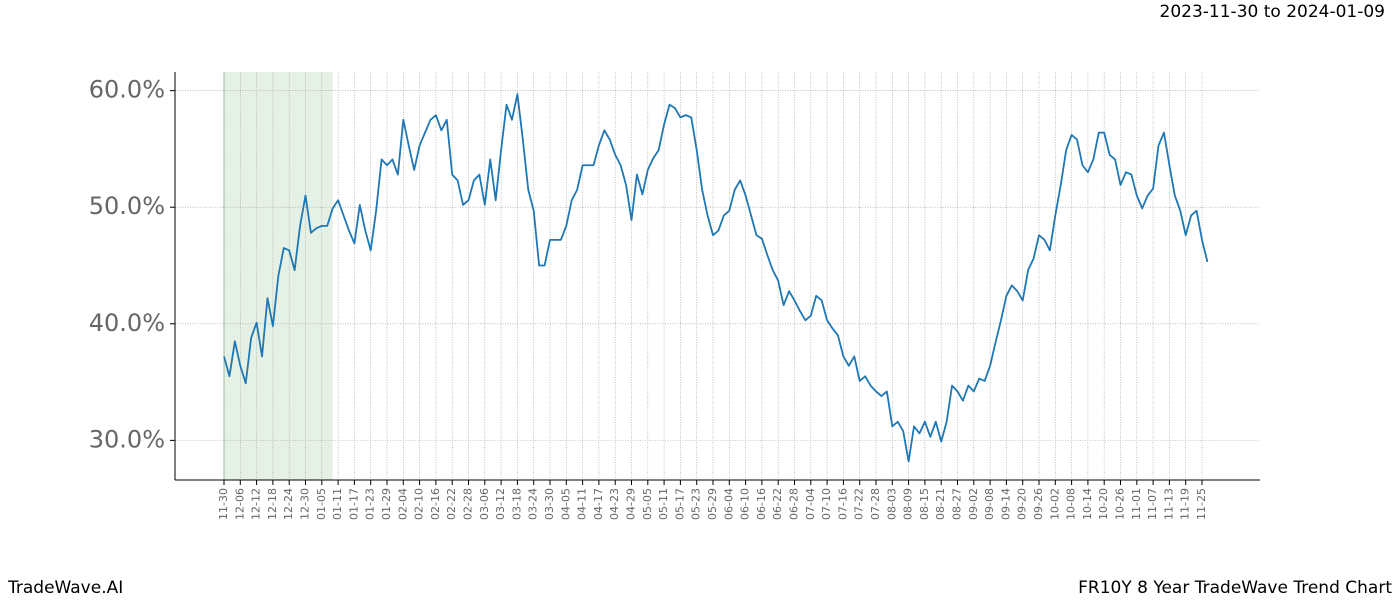 The width and height of the screenshot is (1400, 600). I want to click on x-tick-label: 06-28, so click(794, 504).